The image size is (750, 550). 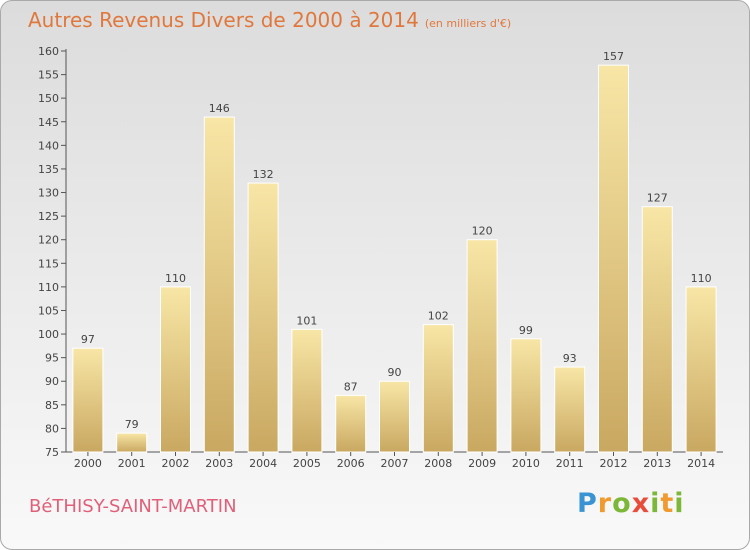 What do you see at coordinates (395, 372) in the screenshot?
I see `bar-value-label: 90` at bounding box center [395, 372].